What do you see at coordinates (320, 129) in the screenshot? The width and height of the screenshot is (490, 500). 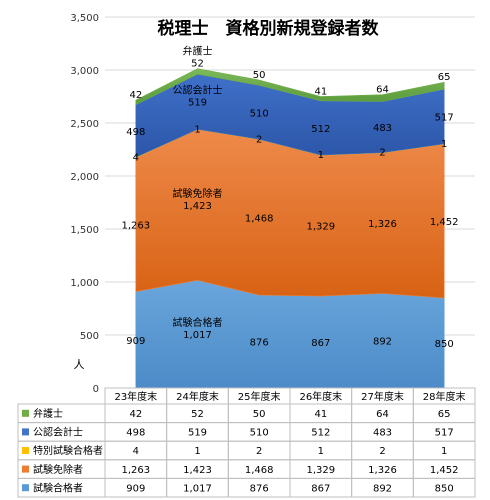 I see `data-label: 512` at bounding box center [320, 129].